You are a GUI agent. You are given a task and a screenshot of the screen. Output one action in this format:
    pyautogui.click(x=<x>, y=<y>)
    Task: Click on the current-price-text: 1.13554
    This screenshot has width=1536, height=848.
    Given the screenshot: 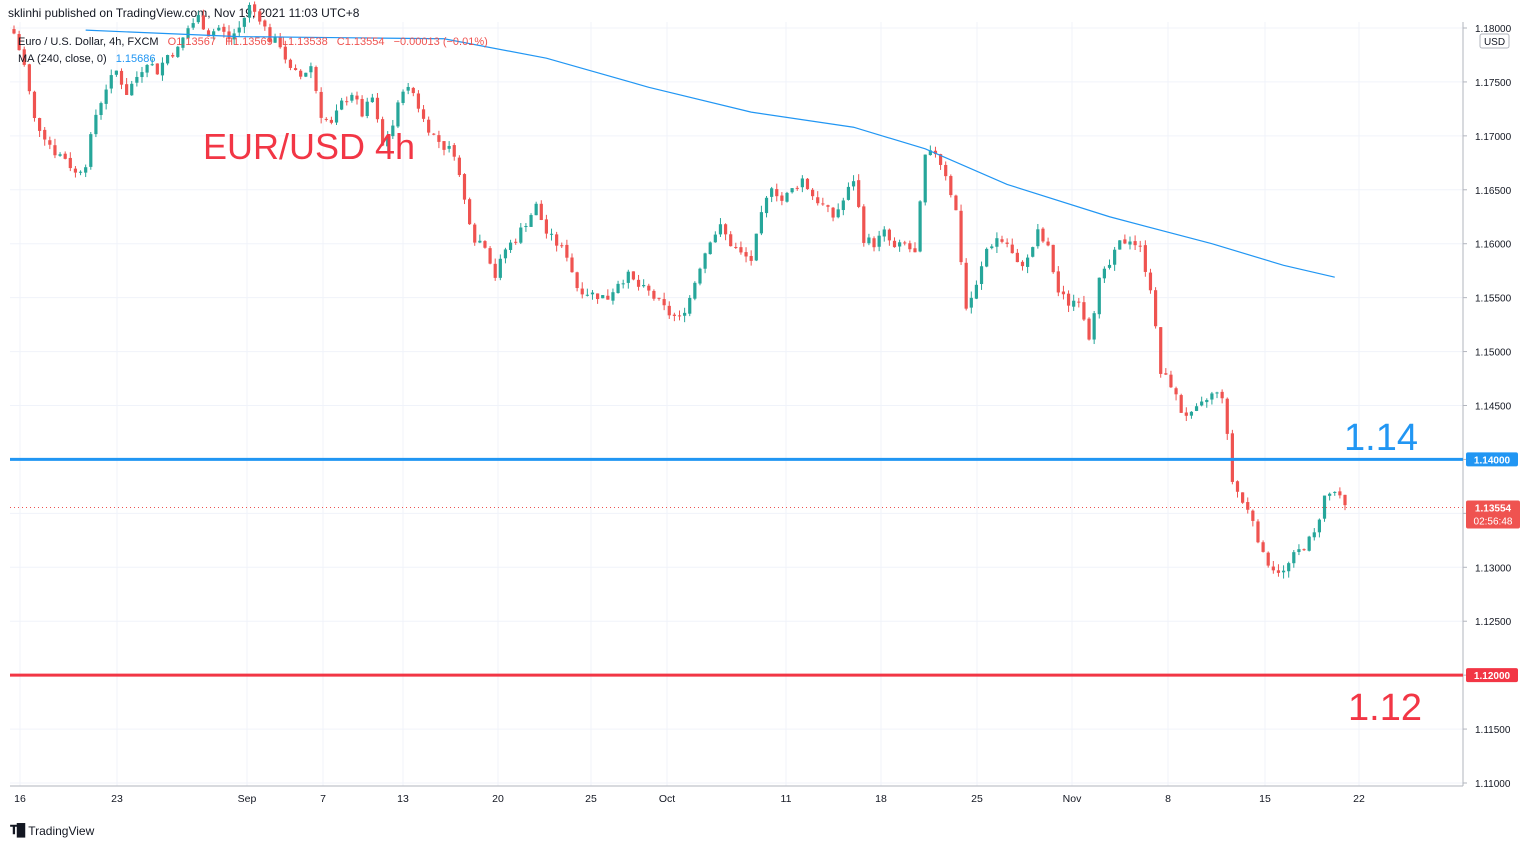 What is the action you would take?
    pyautogui.click(x=1493, y=509)
    